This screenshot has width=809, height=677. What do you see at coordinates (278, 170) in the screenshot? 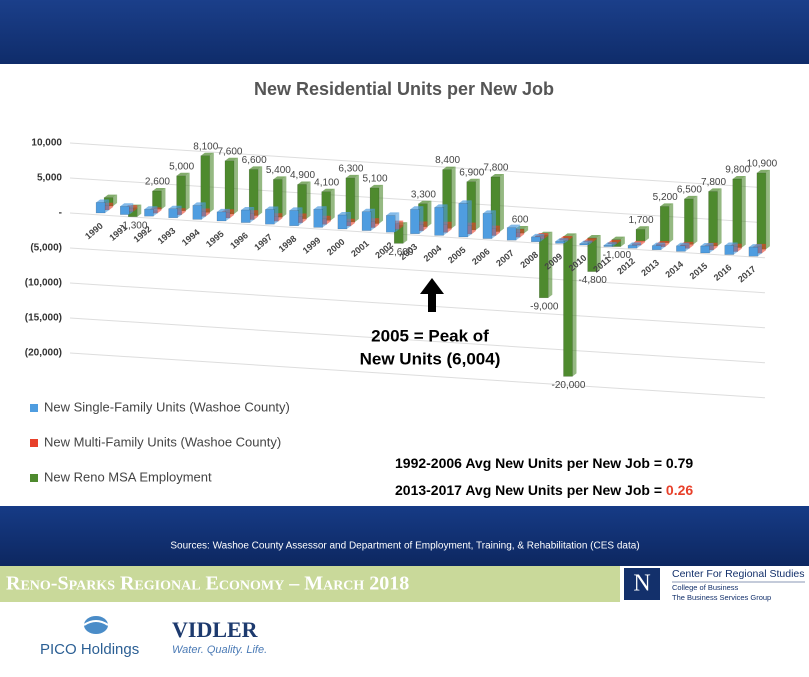
I see `data-label: 5,400` at bounding box center [278, 170].